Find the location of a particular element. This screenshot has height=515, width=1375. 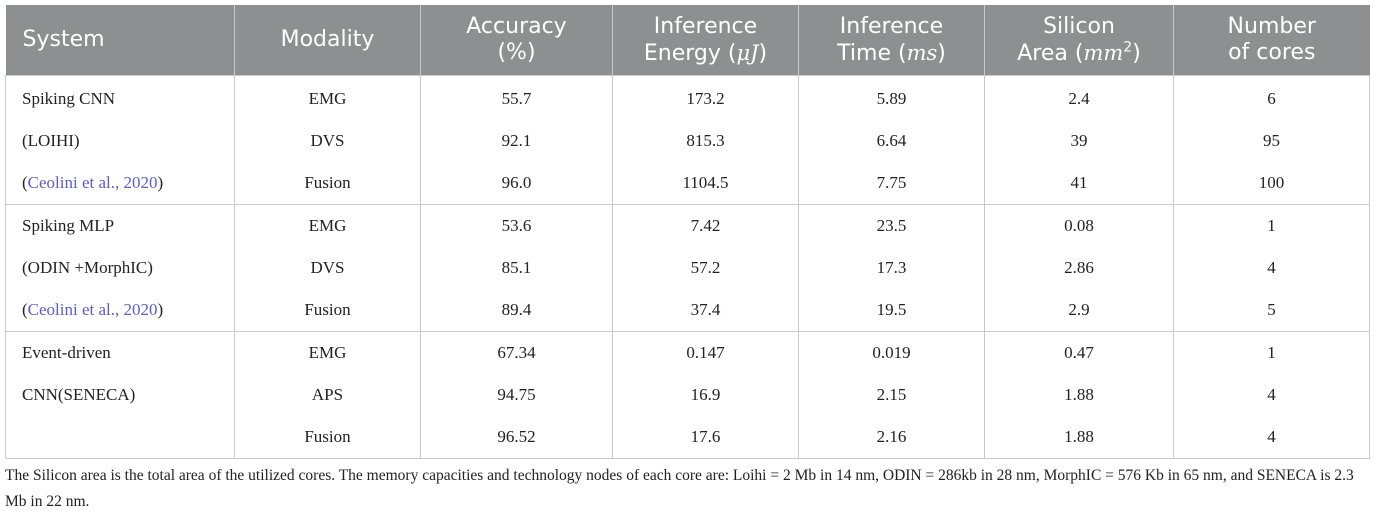

header-cores-line2: of cores is located at coordinates (1272, 52).